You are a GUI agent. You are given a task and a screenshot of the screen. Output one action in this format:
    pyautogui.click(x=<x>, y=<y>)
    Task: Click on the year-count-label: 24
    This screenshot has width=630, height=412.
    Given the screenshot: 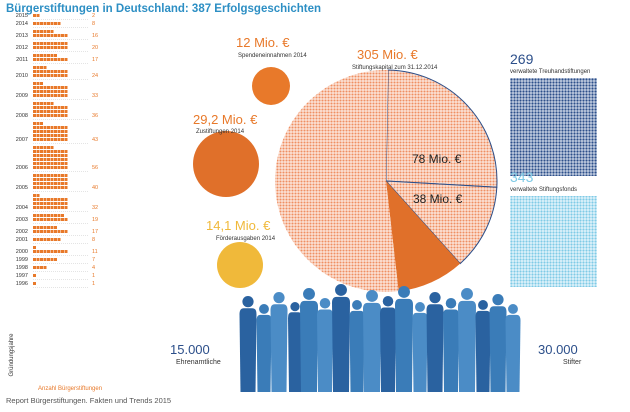 What is the action you would take?
    pyautogui.click(x=95, y=76)
    